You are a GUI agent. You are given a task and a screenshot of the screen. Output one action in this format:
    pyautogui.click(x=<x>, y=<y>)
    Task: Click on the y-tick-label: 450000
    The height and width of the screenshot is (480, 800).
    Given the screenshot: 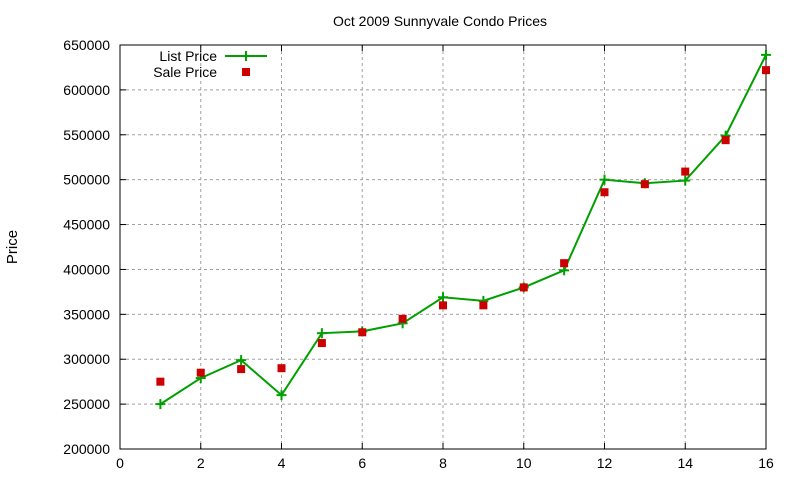 What is the action you would take?
    pyautogui.click(x=86, y=225)
    